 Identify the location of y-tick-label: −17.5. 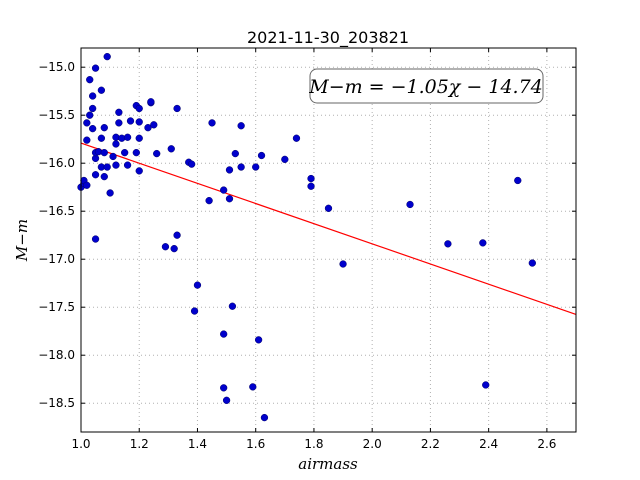
(56, 307).